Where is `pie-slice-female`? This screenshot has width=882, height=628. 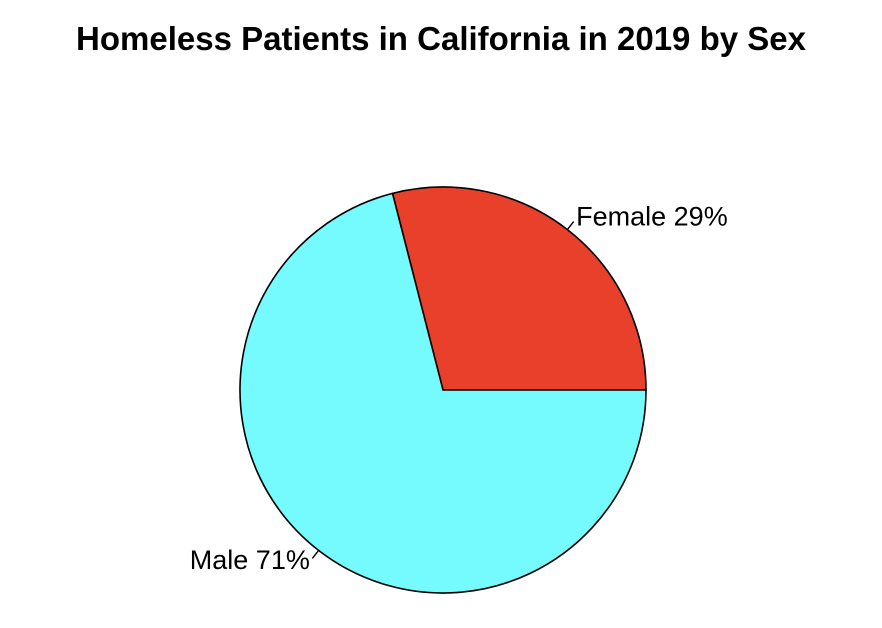
pie-slice-female is located at coordinates (519, 288).